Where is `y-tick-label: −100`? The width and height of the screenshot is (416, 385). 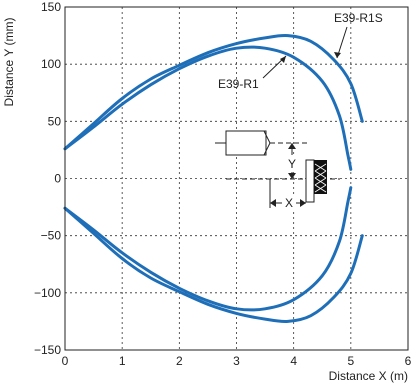
y-tick-label: −100 is located at coordinates (47, 293).